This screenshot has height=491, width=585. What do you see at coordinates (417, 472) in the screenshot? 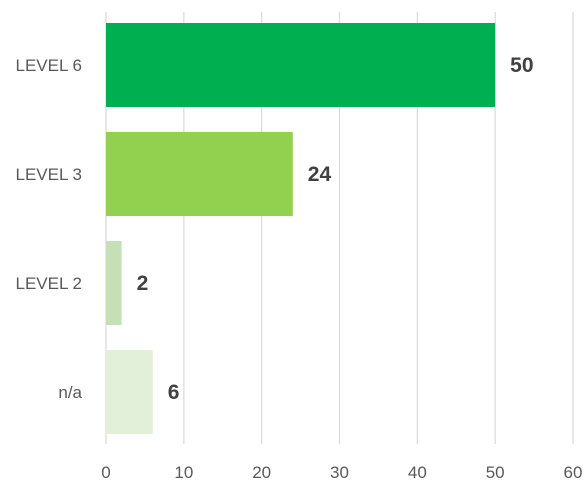
I see `x-tick-label: 40` at bounding box center [417, 472].